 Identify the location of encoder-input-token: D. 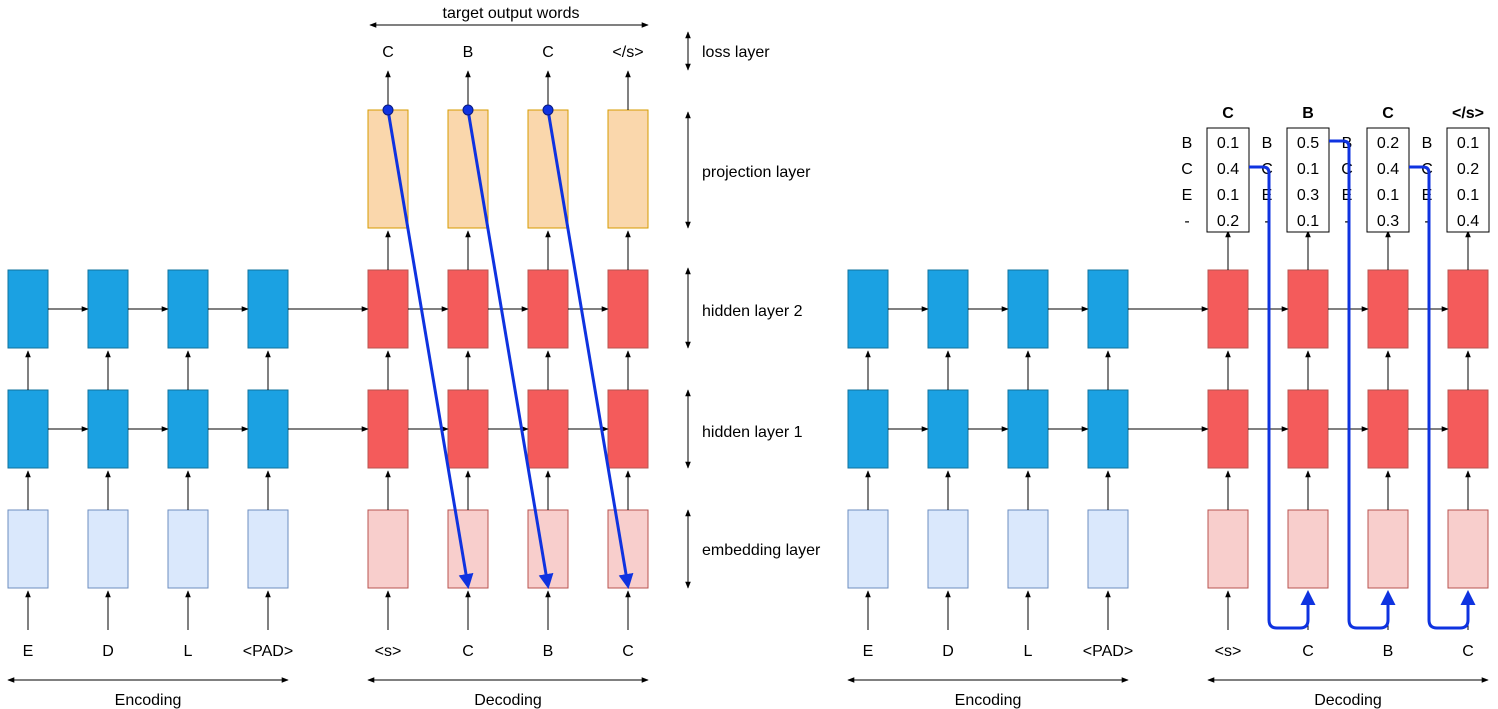
(108, 651).